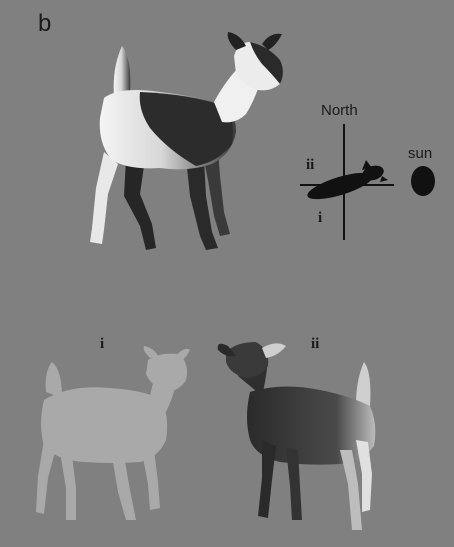 This screenshot has width=454, height=547. What do you see at coordinates (140, 205) in the screenshot?
I see `goat-top-leg-back-right` at bounding box center [140, 205].